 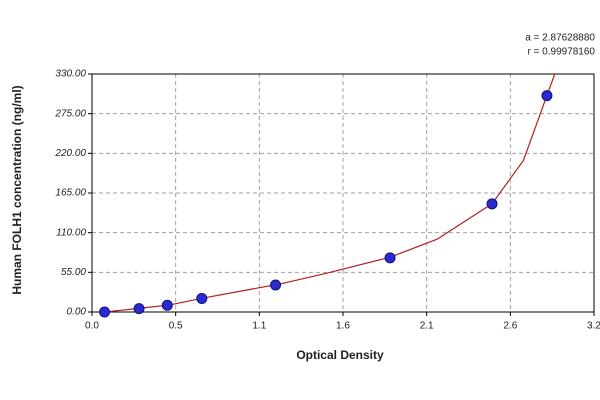 What do you see at coordinates (510, 326) in the screenshot?
I see `x-tick-label: 2.6` at bounding box center [510, 326].